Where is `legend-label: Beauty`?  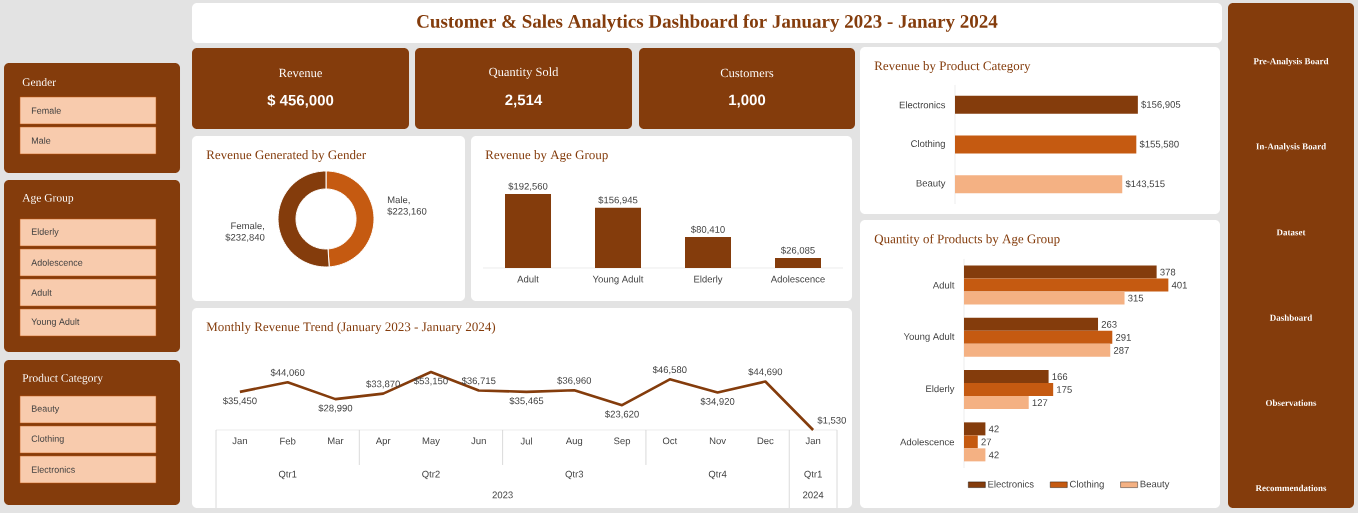
legend-label: Beauty is located at coordinates (1155, 485).